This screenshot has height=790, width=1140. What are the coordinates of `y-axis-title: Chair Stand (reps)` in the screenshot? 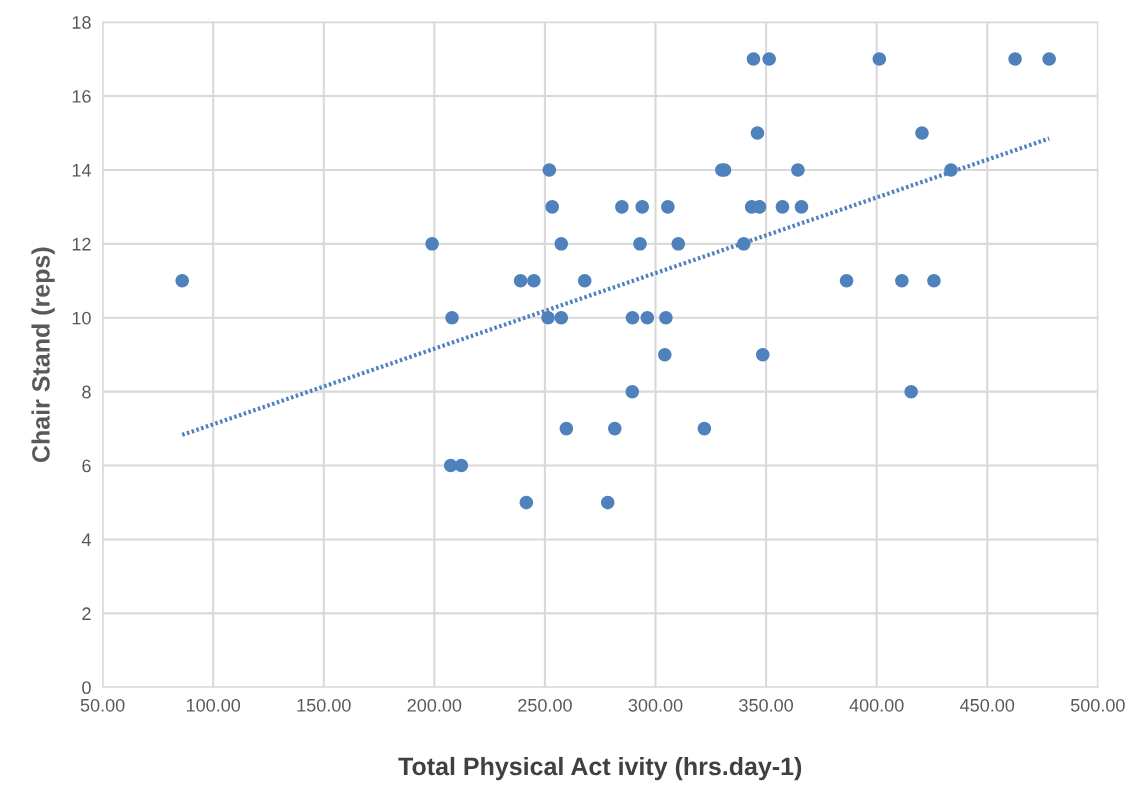 It's located at (43, 355).